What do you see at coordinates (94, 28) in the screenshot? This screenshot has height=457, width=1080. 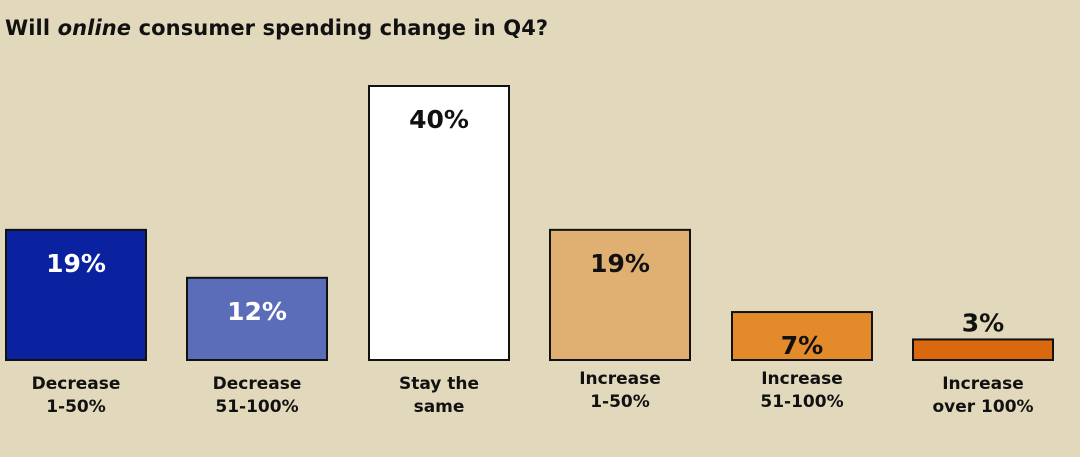 I see `title-emphasis: online` at bounding box center [94, 28].